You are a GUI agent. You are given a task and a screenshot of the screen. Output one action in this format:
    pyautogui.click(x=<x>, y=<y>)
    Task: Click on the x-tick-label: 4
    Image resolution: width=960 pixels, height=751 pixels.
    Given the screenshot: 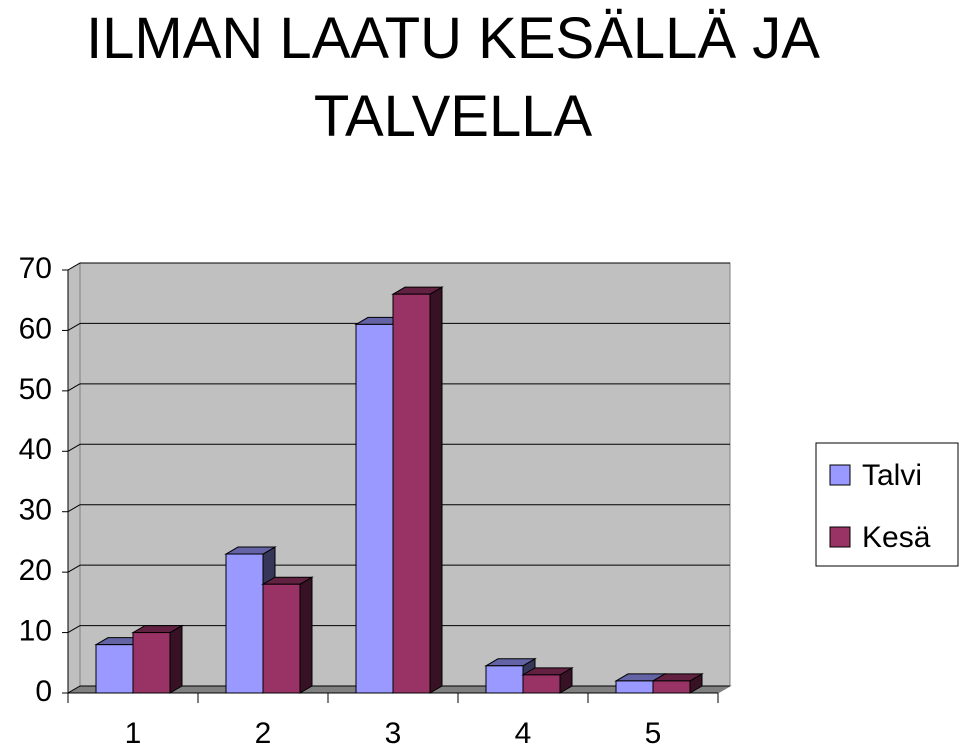 What is the action you would take?
    pyautogui.click(x=523, y=733)
    